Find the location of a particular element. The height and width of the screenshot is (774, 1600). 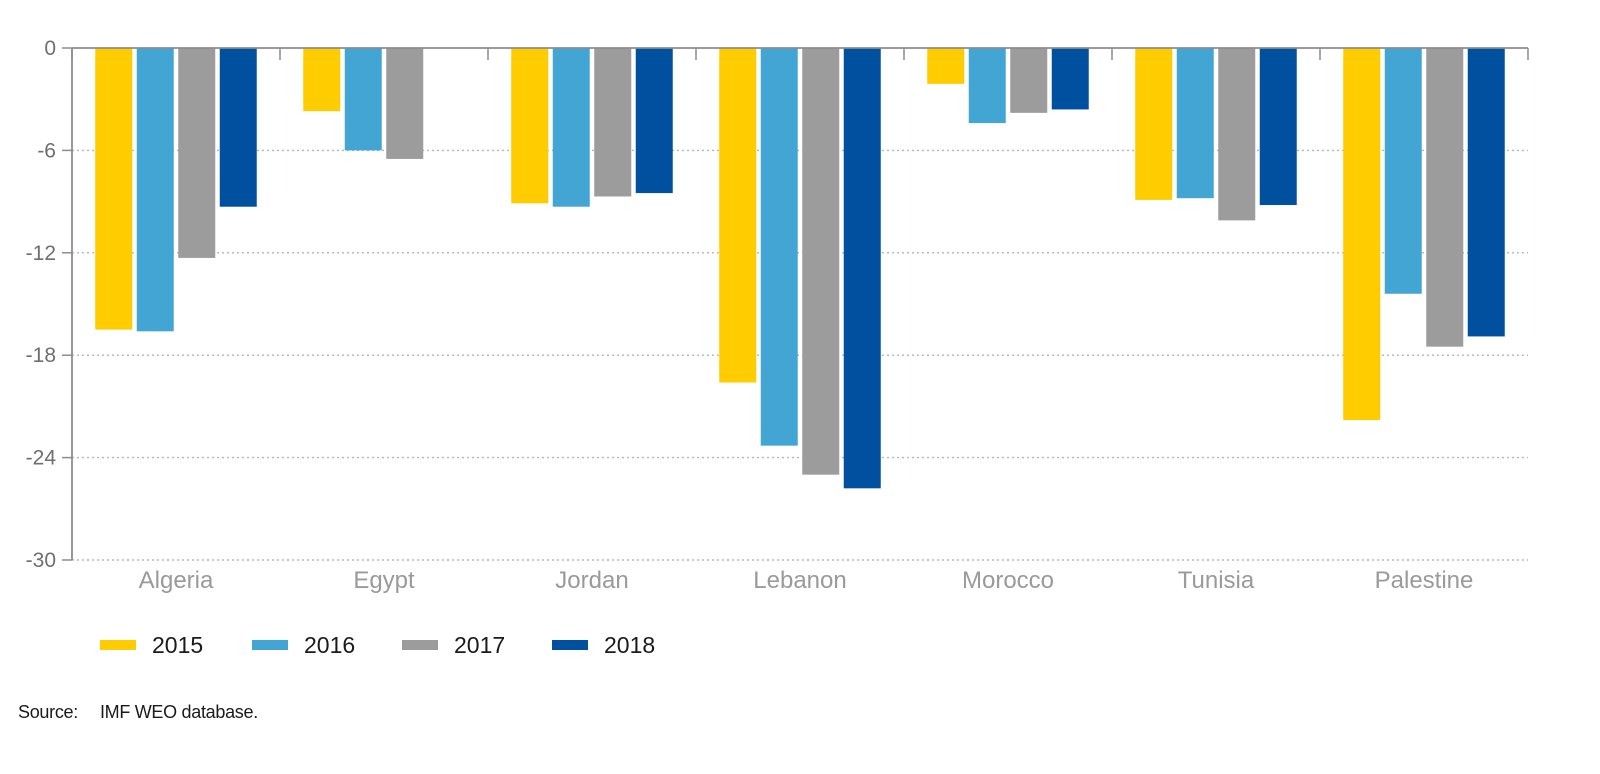

source-text: IMF WEO database. is located at coordinates (178, 712).